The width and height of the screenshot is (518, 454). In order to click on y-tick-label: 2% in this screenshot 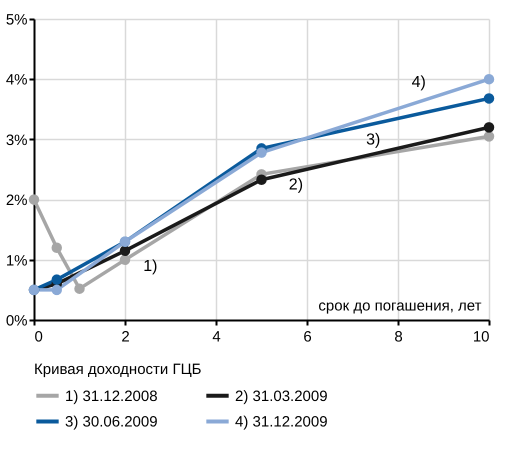, I will do `click(17, 201)`.